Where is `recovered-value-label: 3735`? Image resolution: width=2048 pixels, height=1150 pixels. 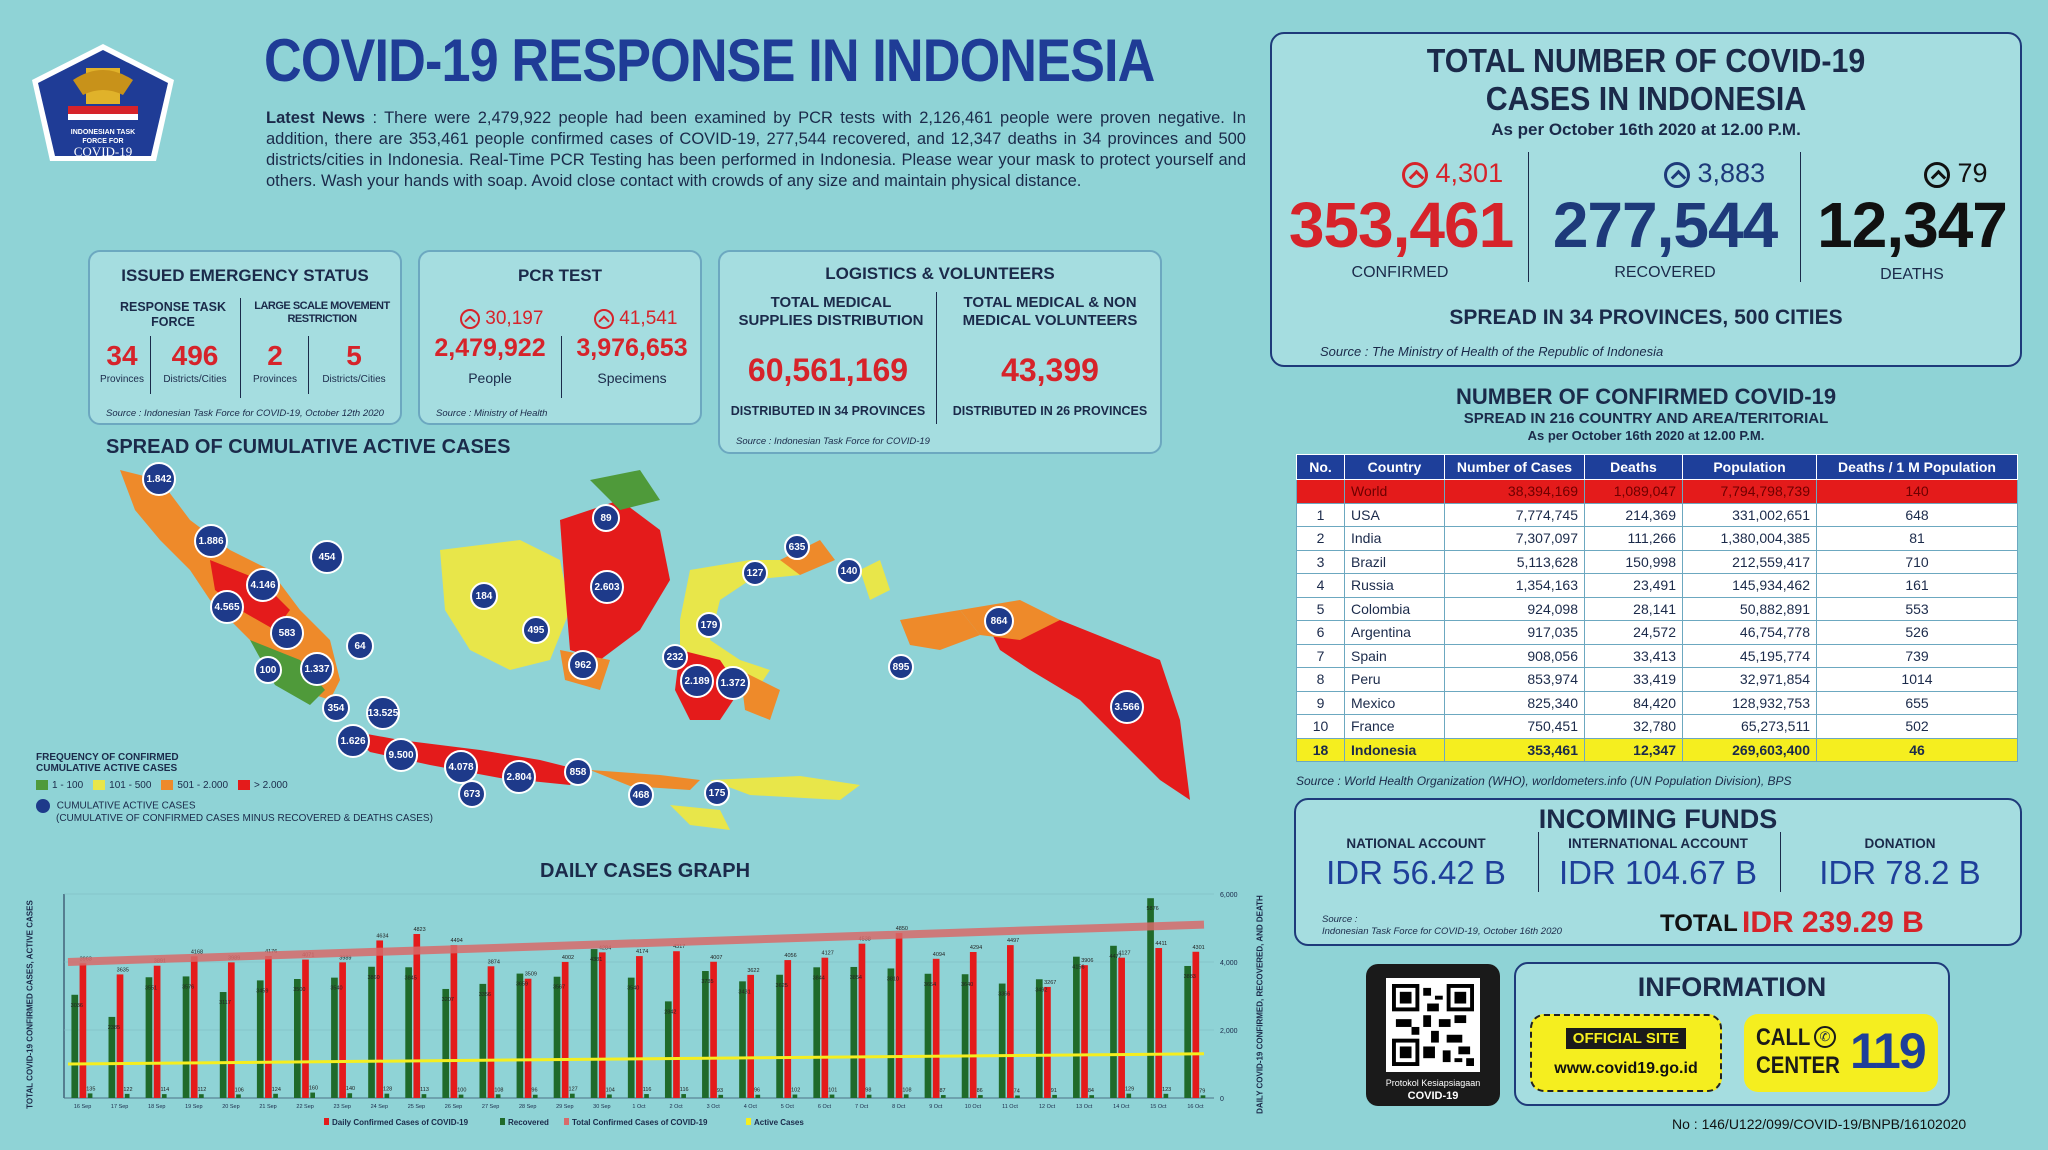 recovered-value-label: 3735 is located at coordinates (707, 982).